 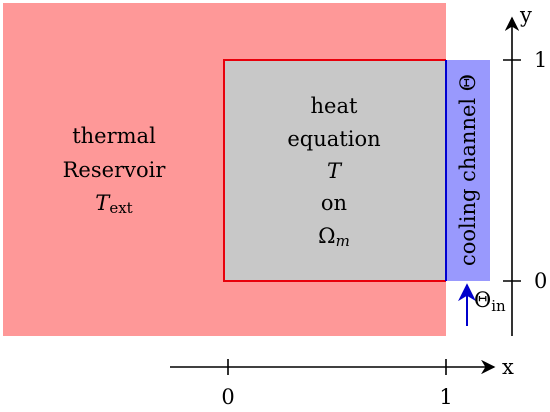 I want to click on cooling-channel, so click(x=468, y=170).